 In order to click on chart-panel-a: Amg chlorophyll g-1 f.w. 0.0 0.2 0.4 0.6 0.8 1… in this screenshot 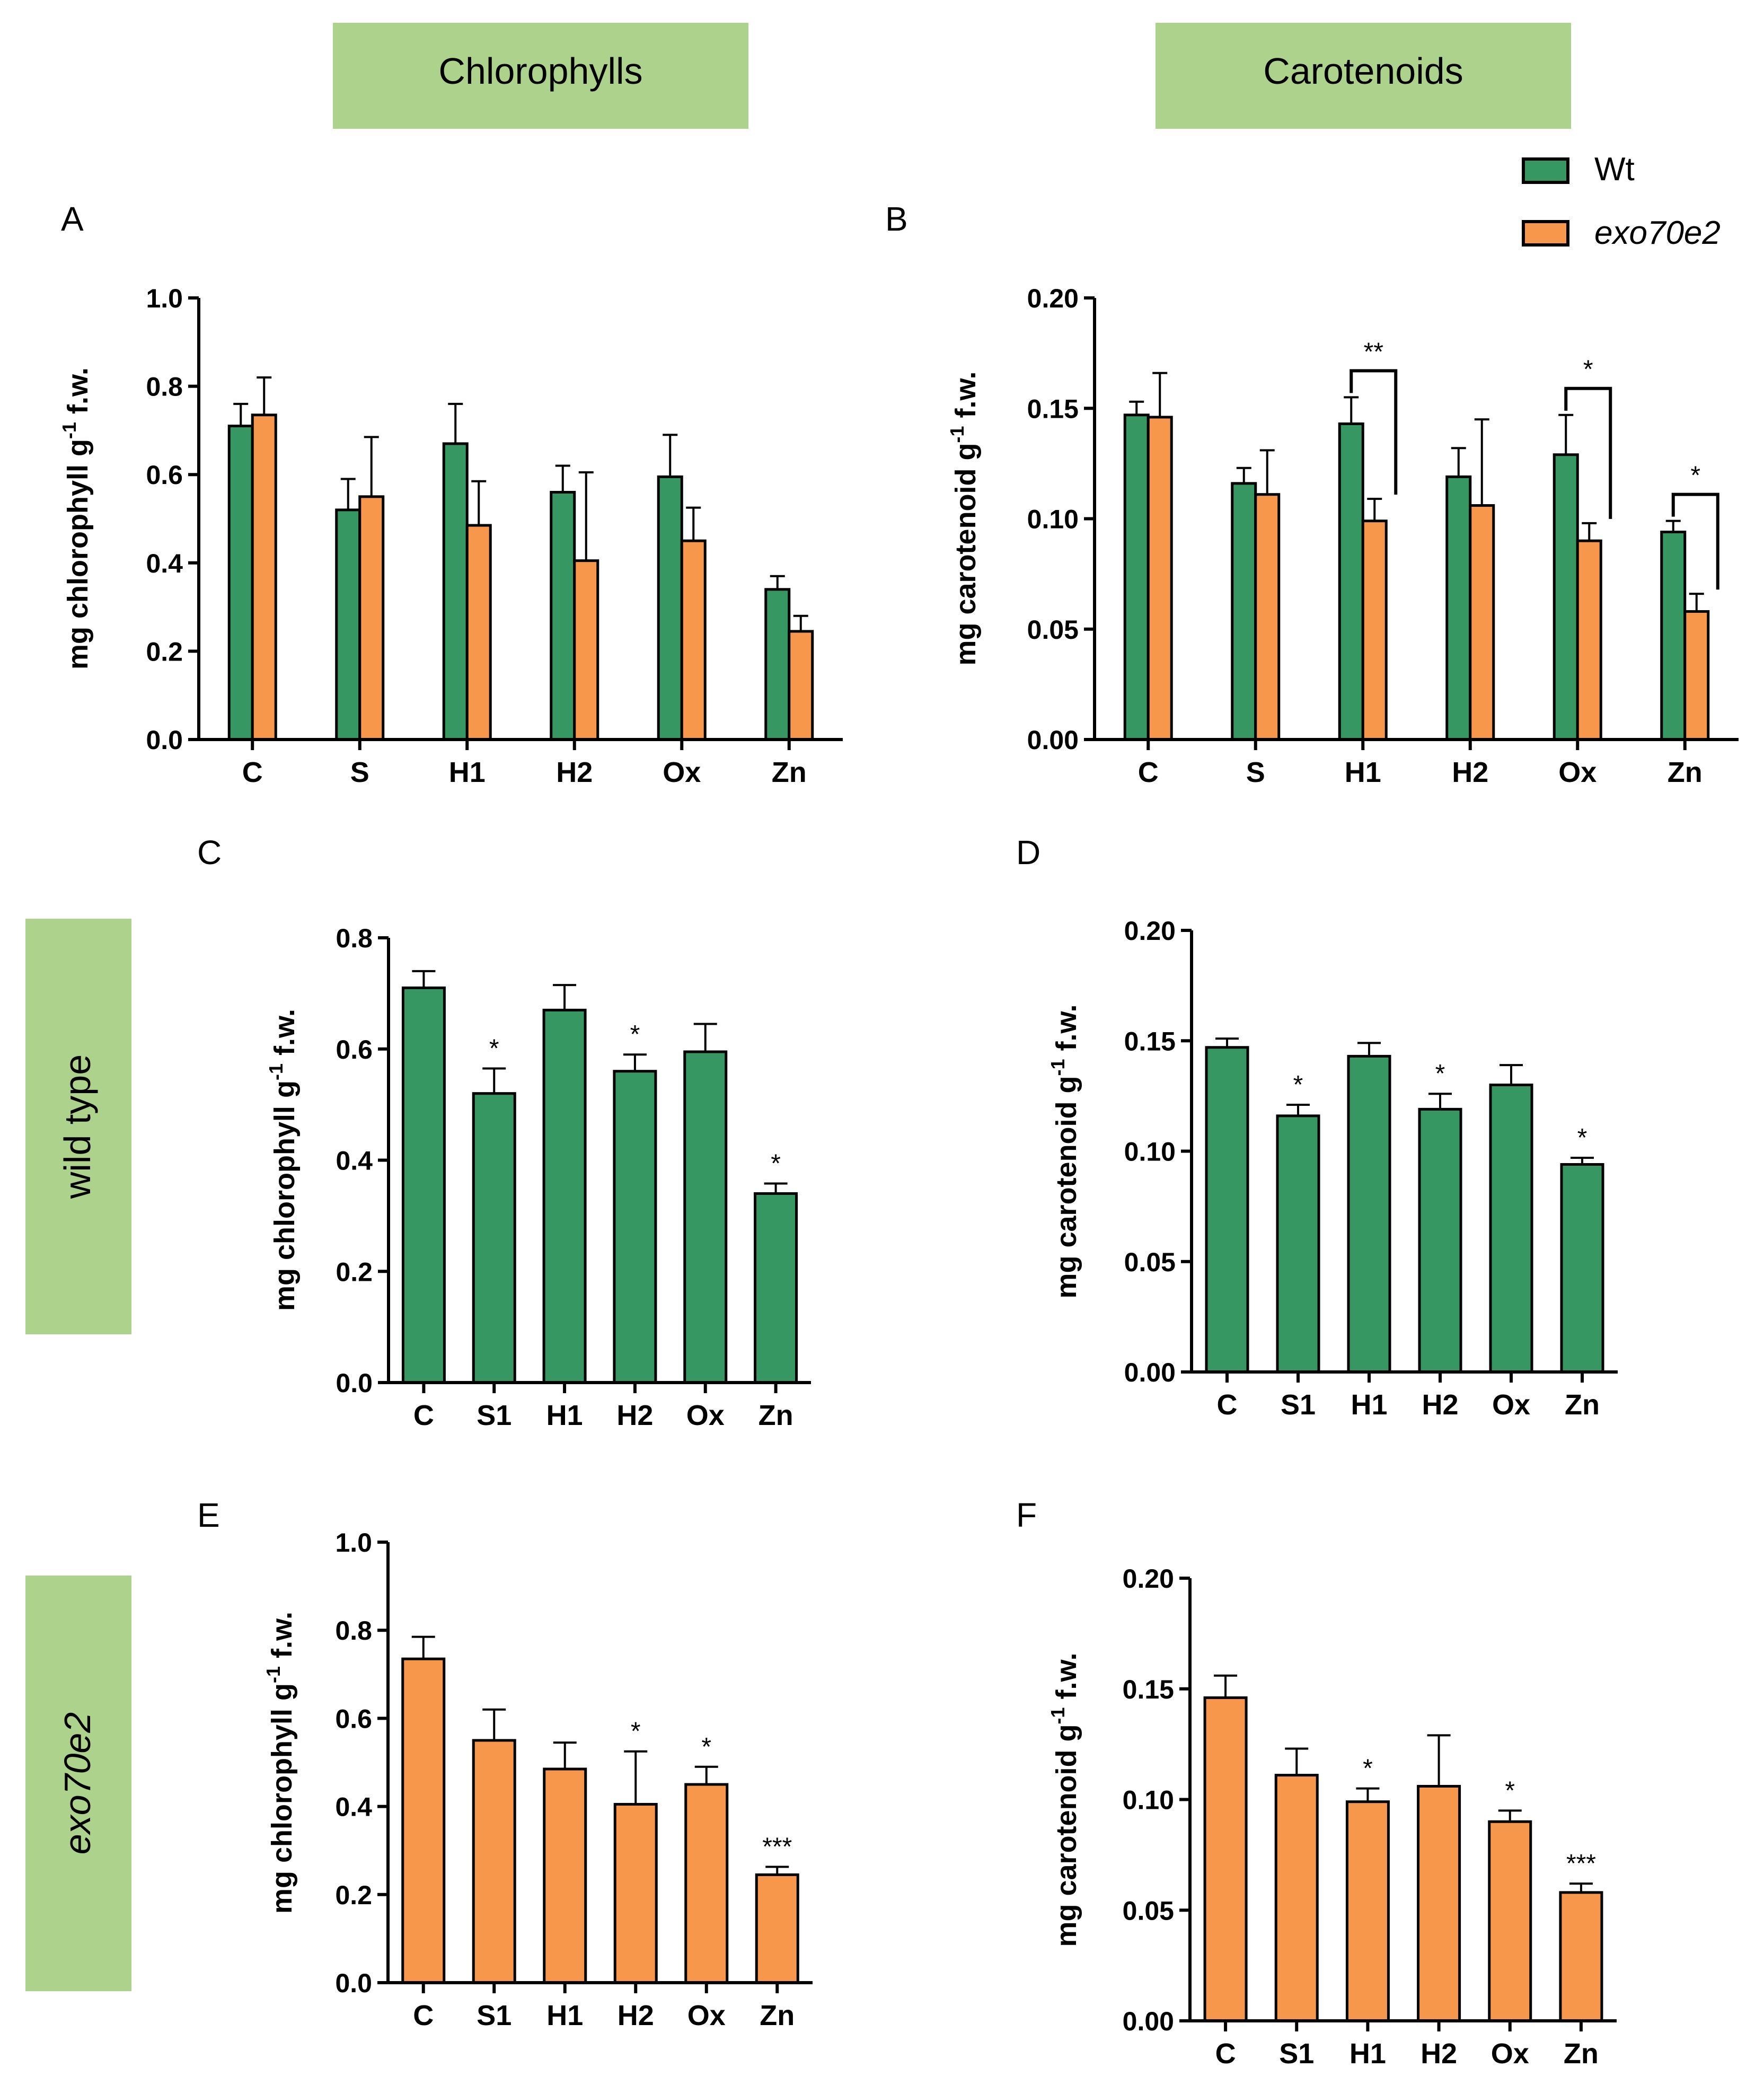, I will do `click(450, 494)`.